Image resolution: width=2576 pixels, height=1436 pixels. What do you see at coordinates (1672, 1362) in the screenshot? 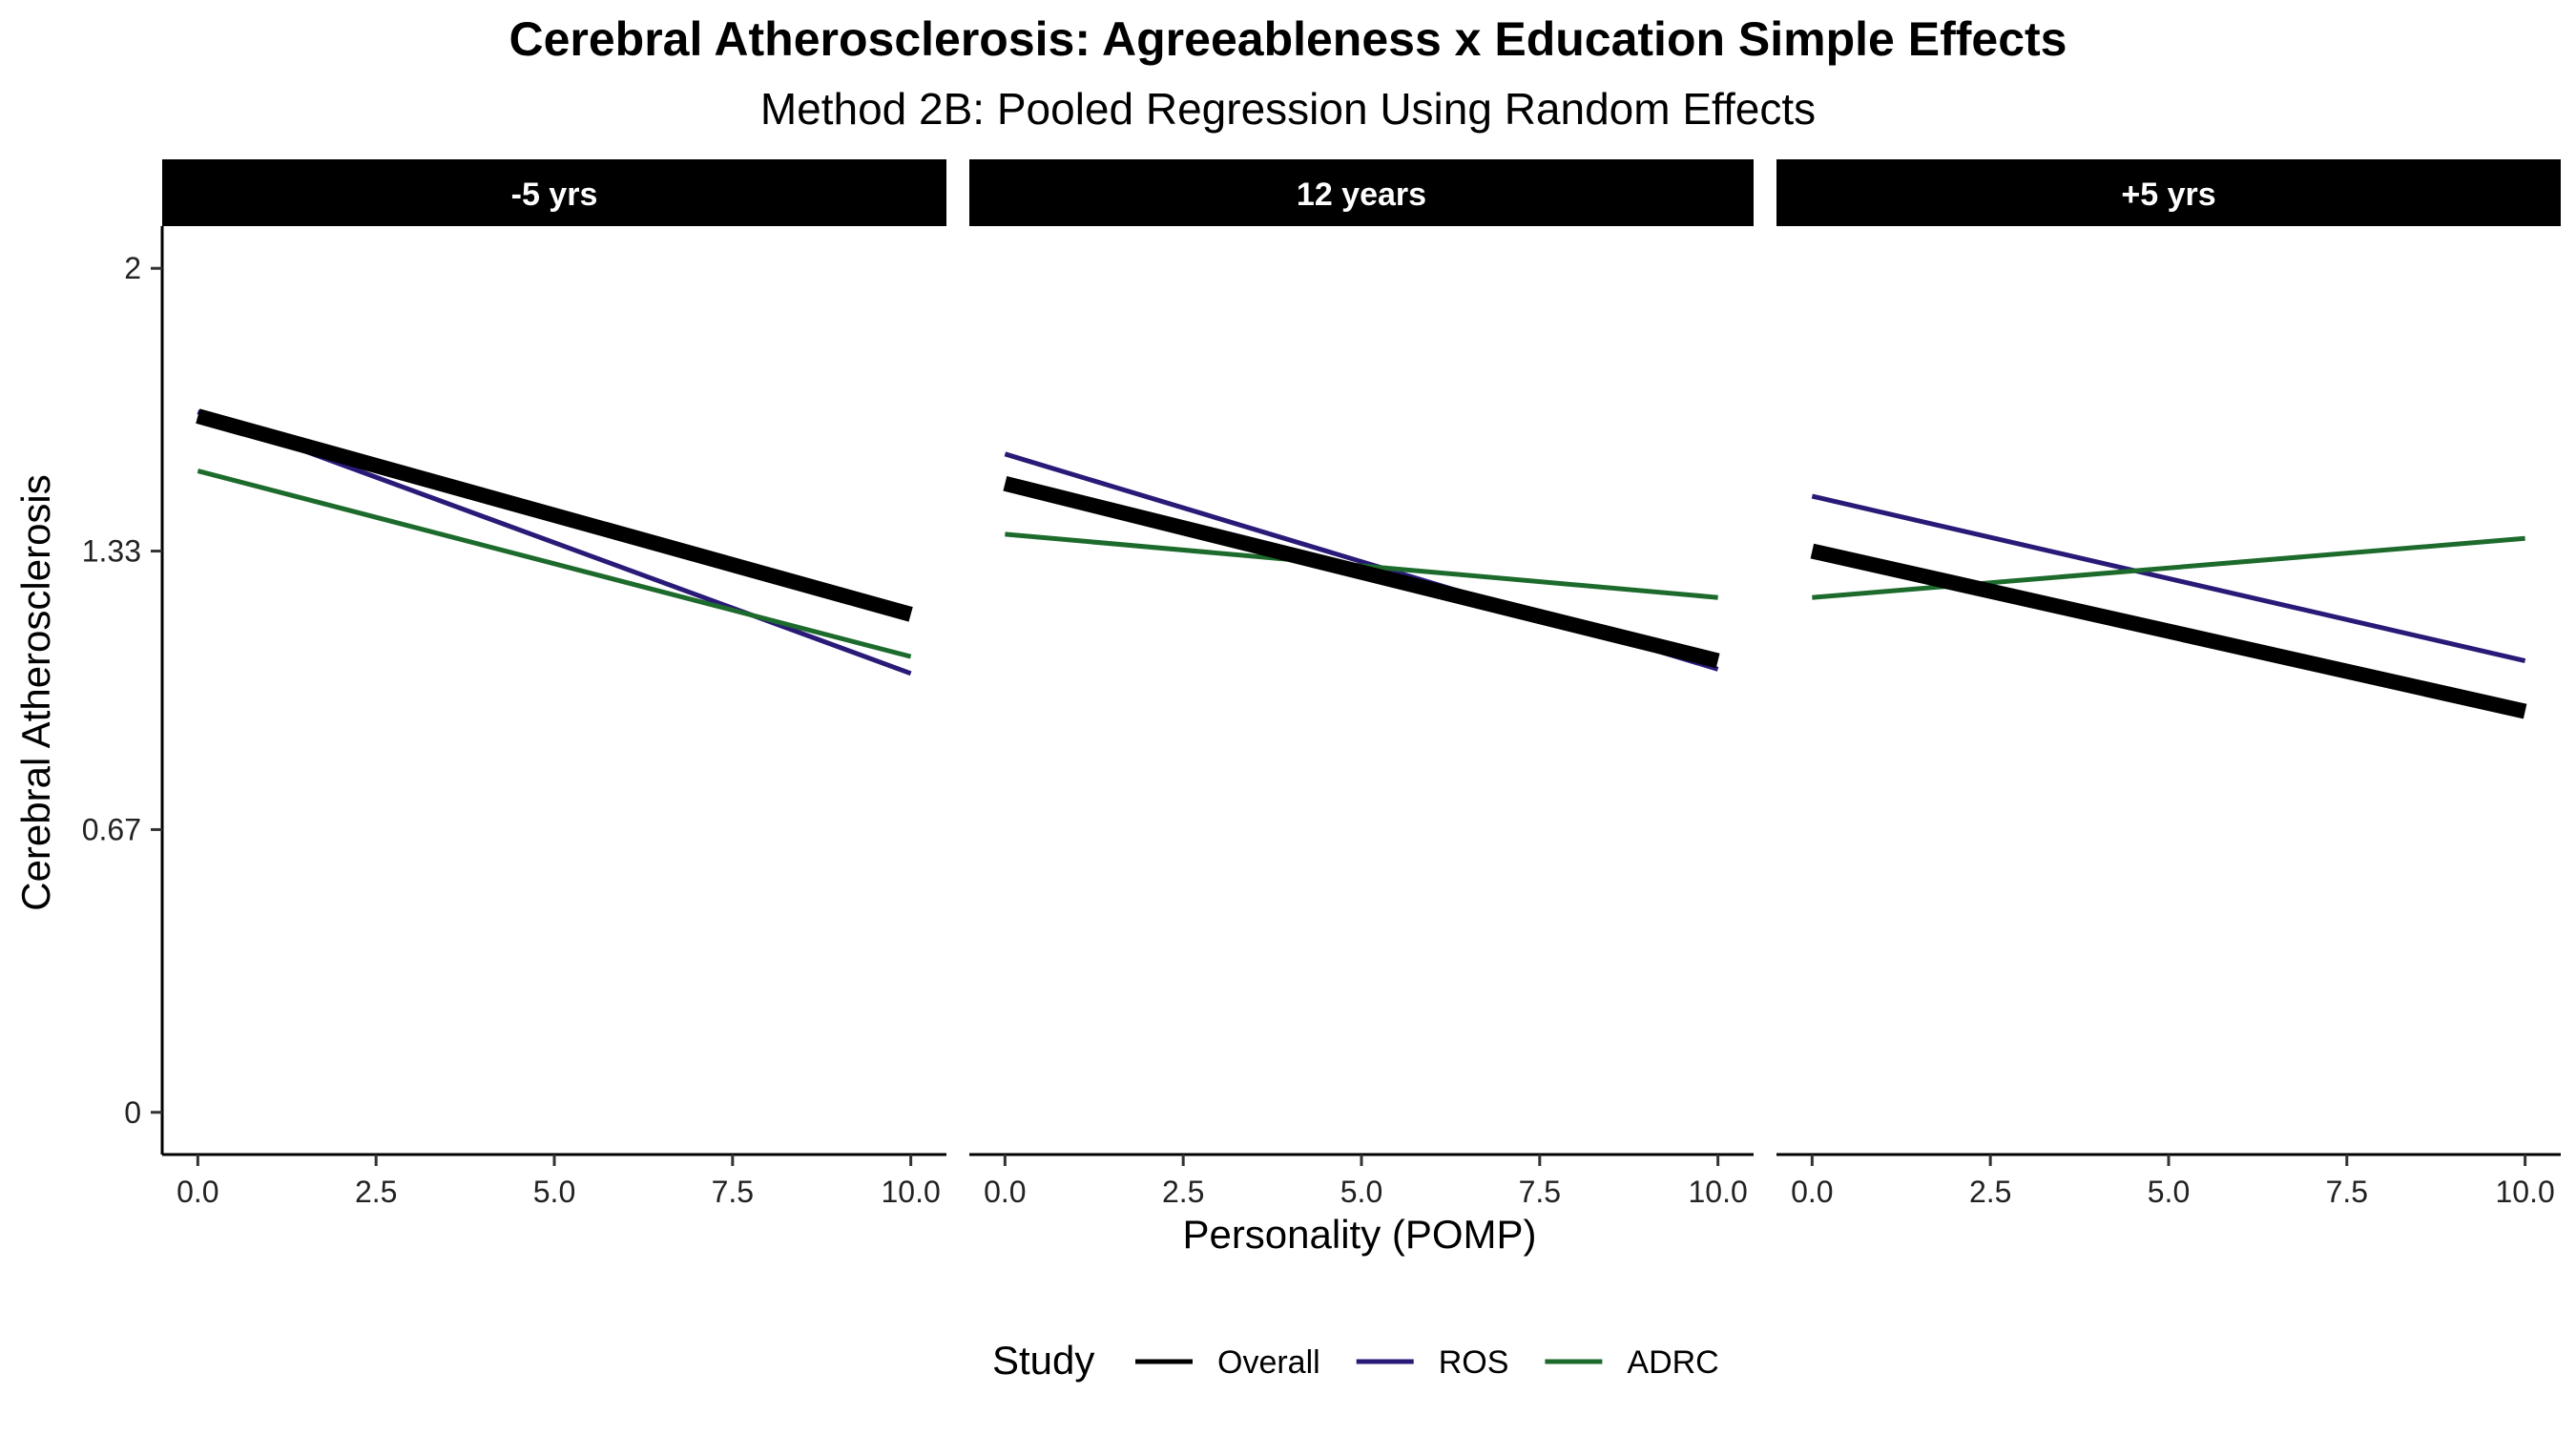
I see `legend-label-adrc: ADRC` at bounding box center [1672, 1362].